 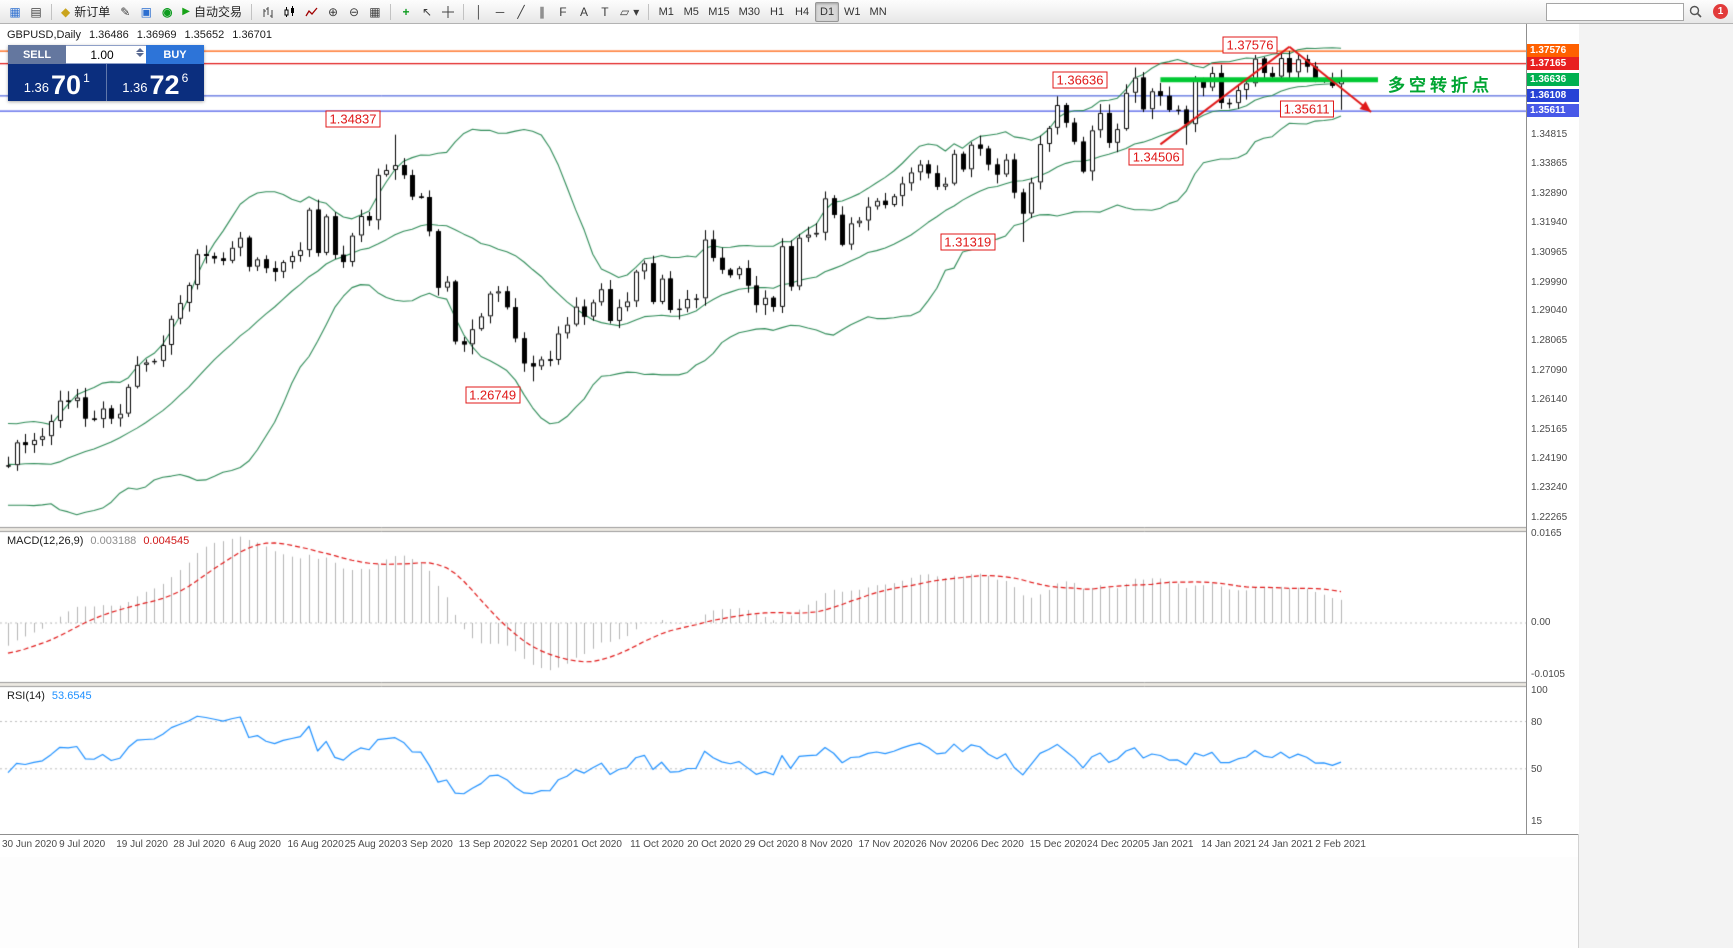 What do you see at coordinates (714, 844) in the screenshot?
I see `date-label: 20 Oct 2020` at bounding box center [714, 844].